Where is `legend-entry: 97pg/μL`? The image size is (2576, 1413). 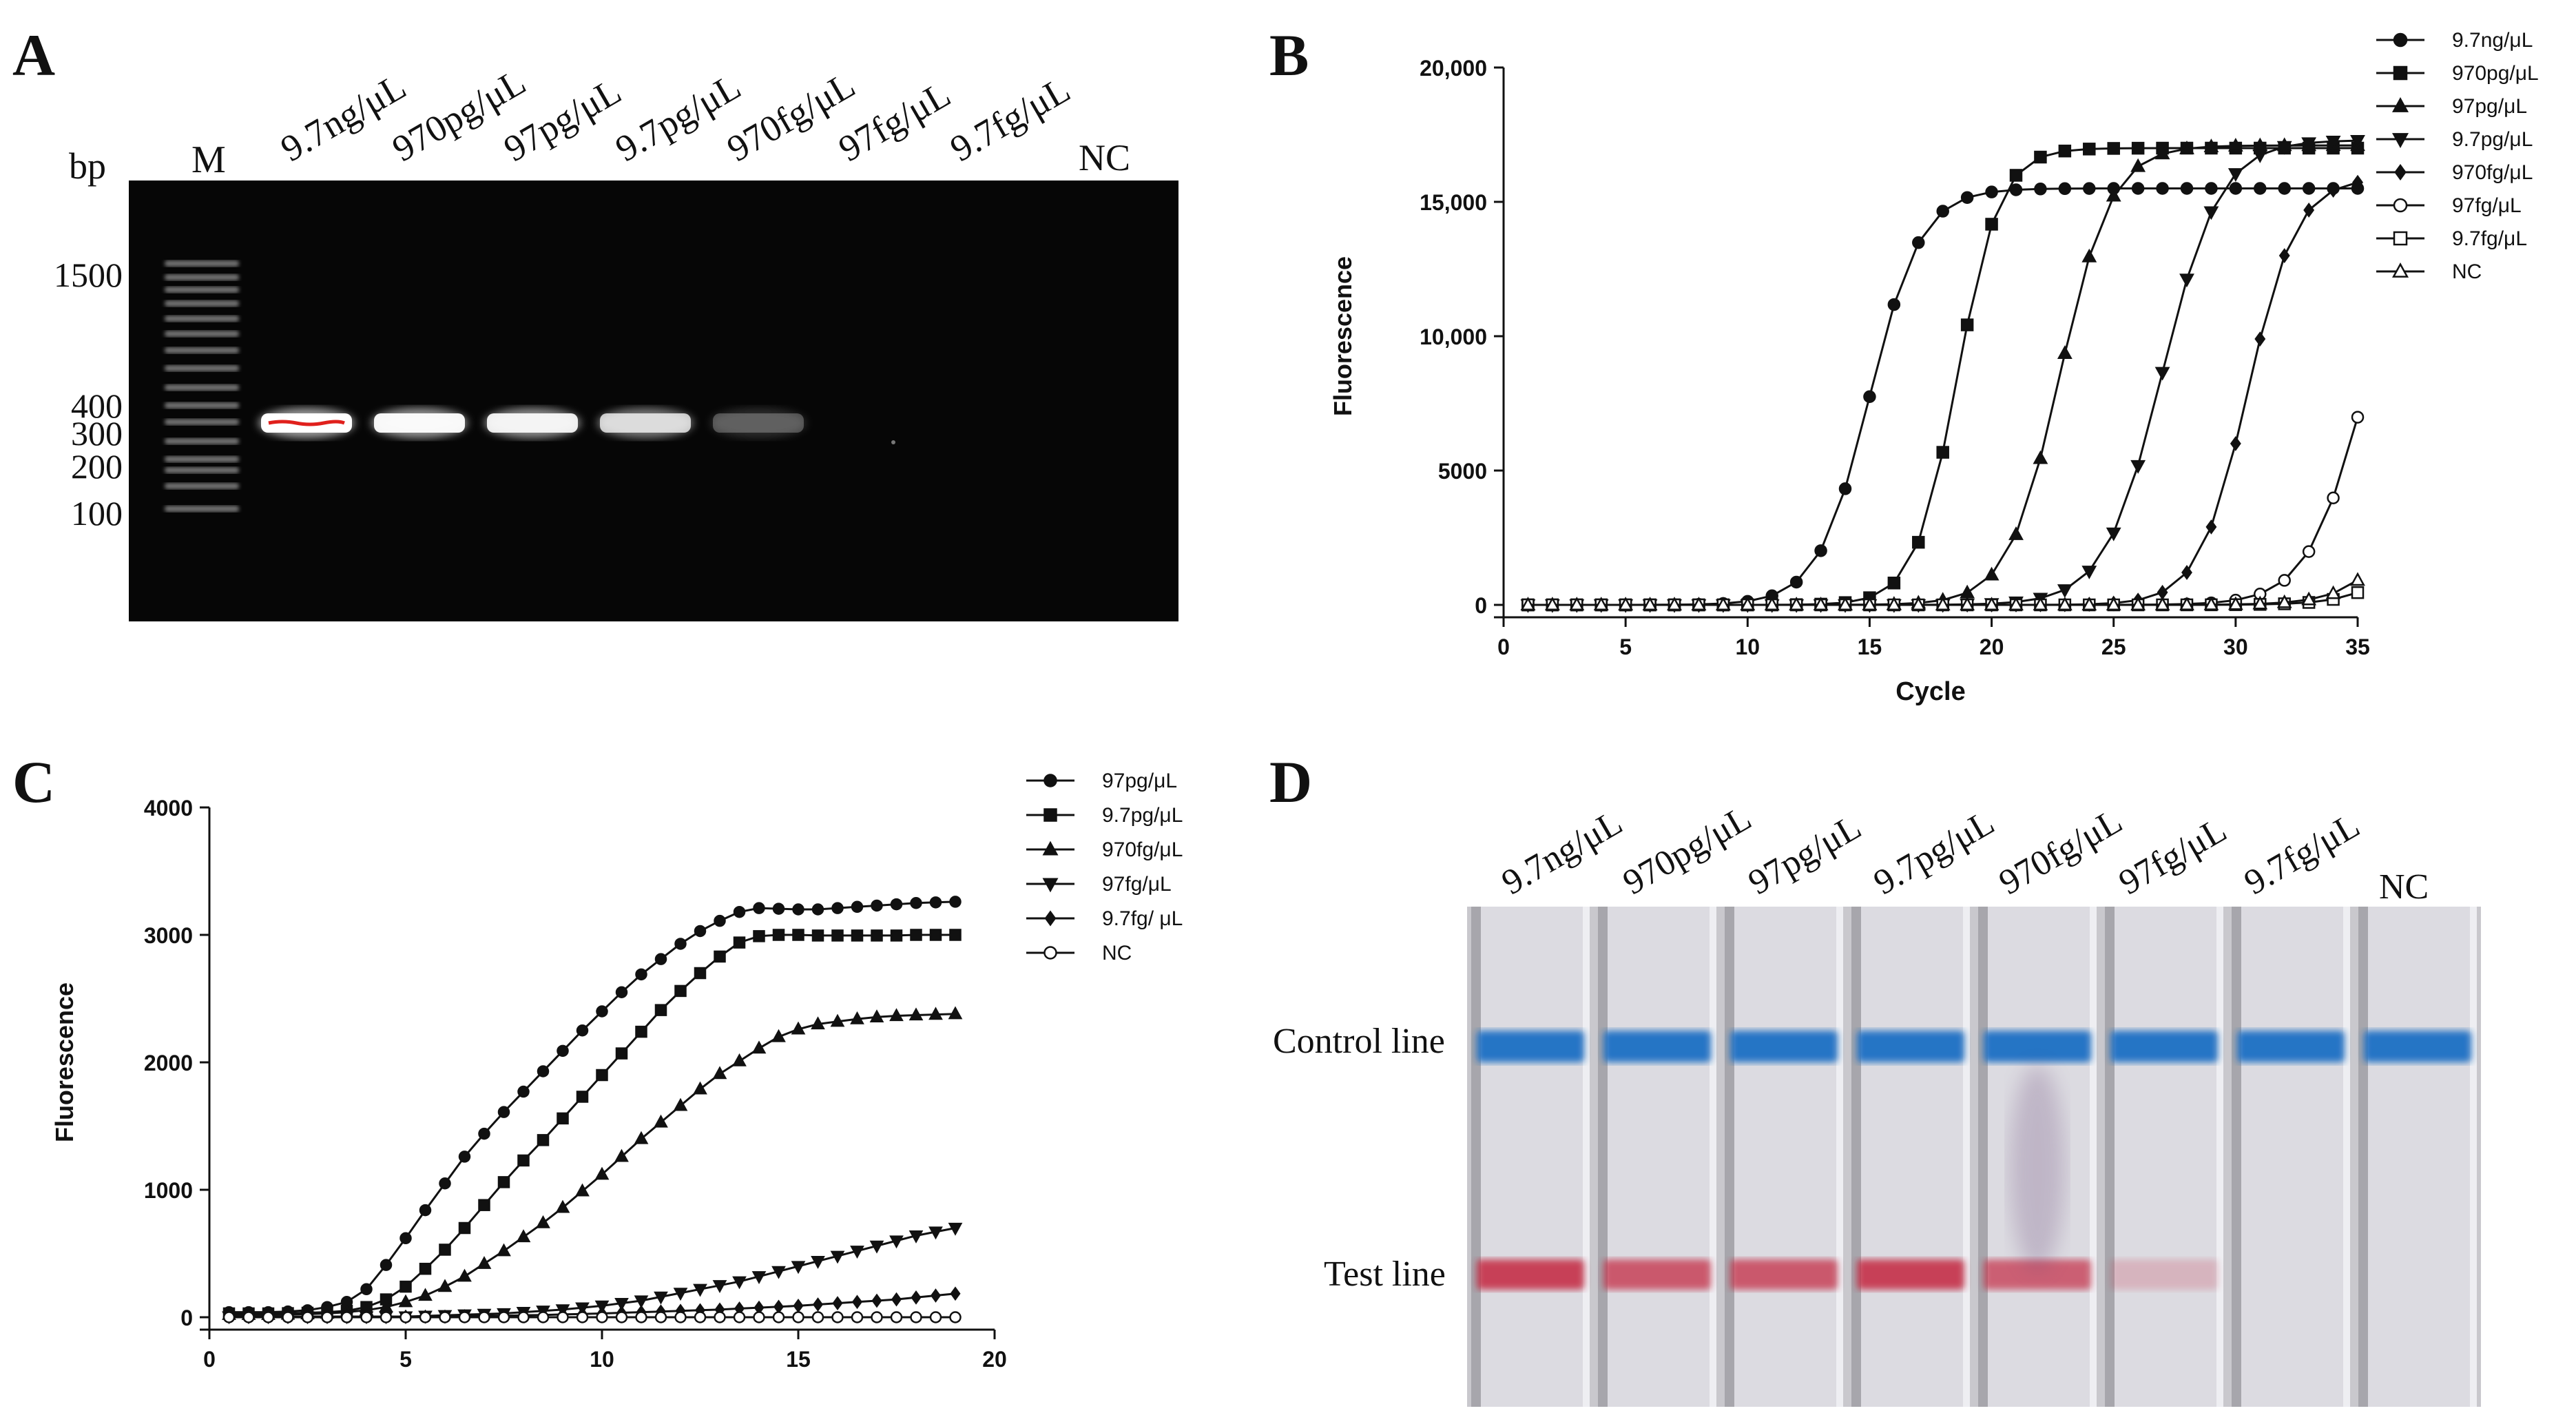 legend-entry: 97pg/μL is located at coordinates (1101, 781).